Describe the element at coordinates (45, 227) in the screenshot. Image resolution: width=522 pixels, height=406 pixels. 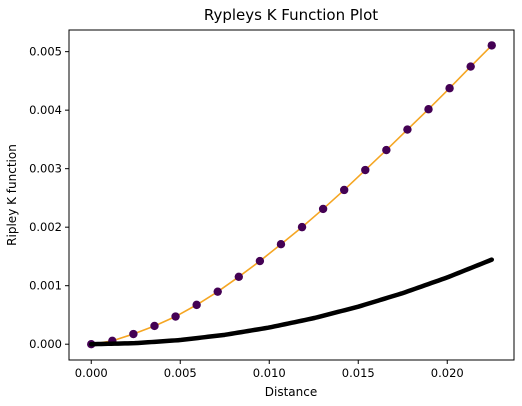
I see `y-tick-label: 0.002` at that location.